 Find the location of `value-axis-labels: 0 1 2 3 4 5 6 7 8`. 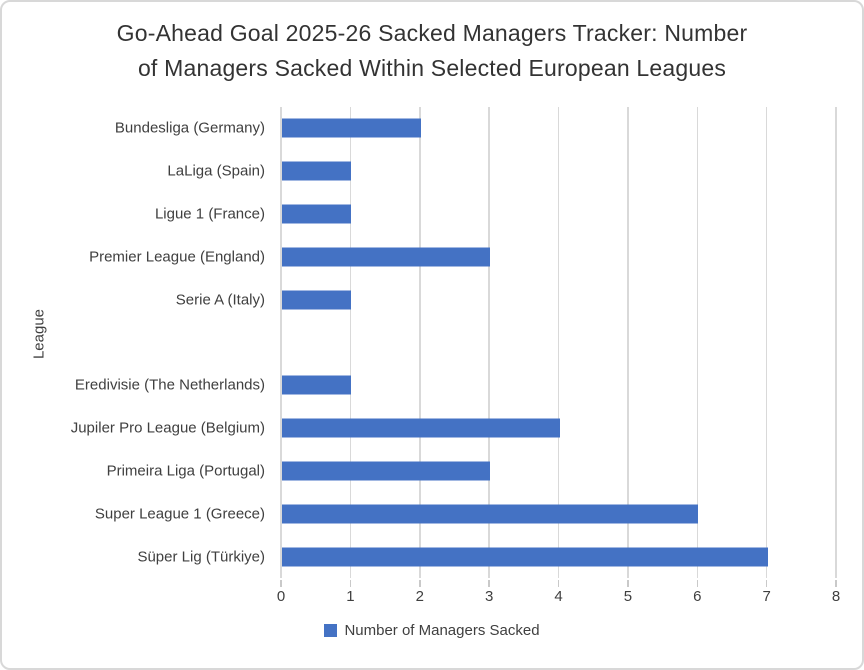

value-axis-labels: 0 1 2 3 4 5 6 7 8 is located at coordinates (558, 598).